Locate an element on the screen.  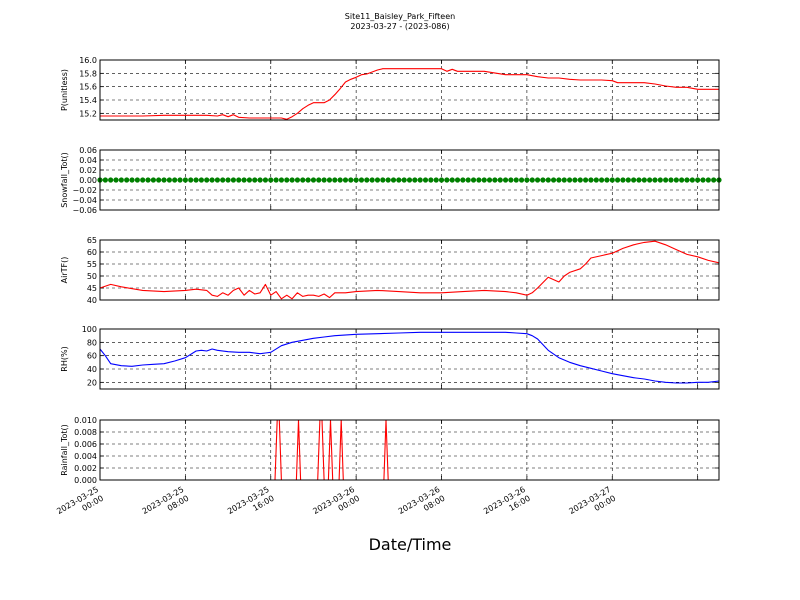
y-tick-label: 0.002 is located at coordinates (85, 468).